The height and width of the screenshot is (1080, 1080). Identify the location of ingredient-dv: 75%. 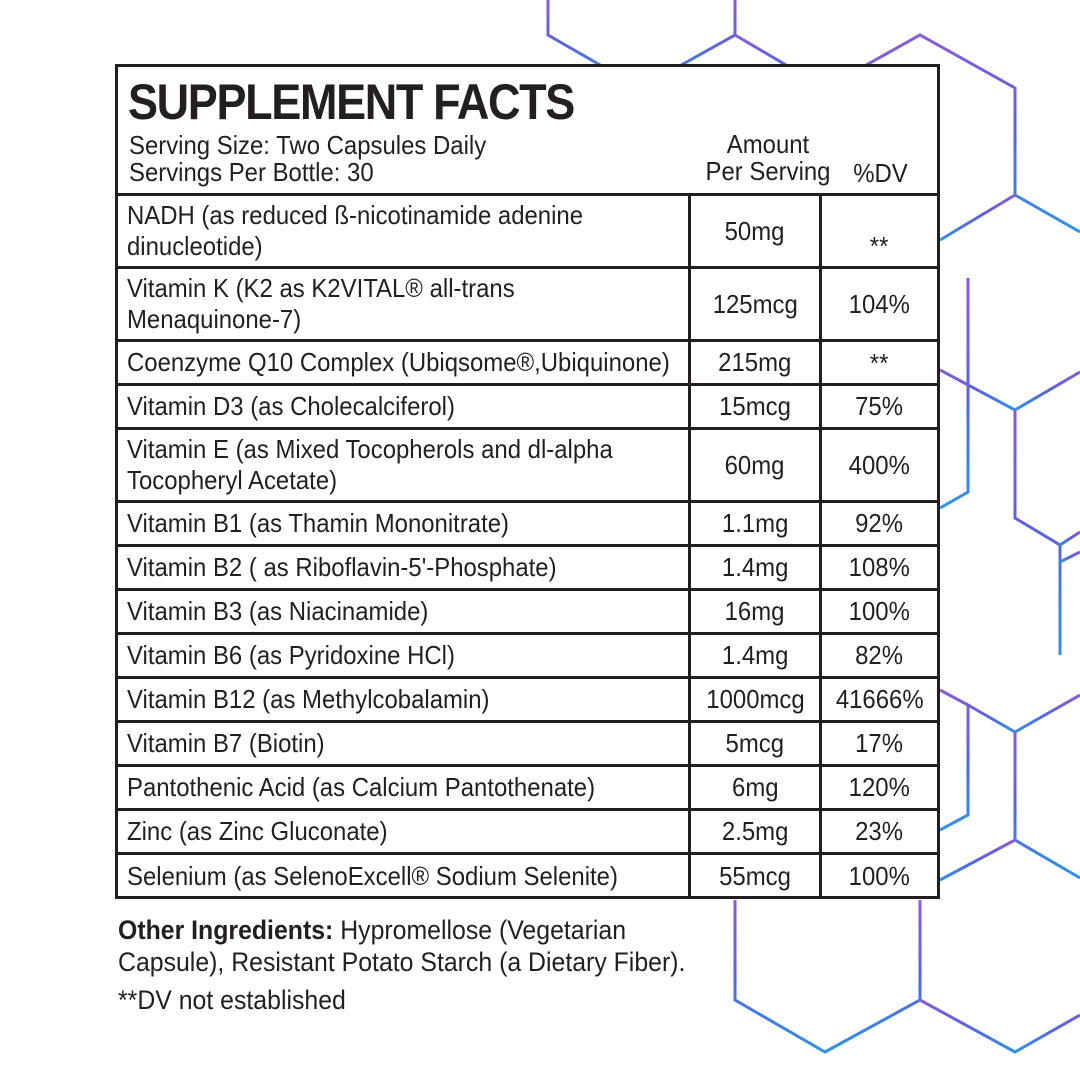
(879, 406).